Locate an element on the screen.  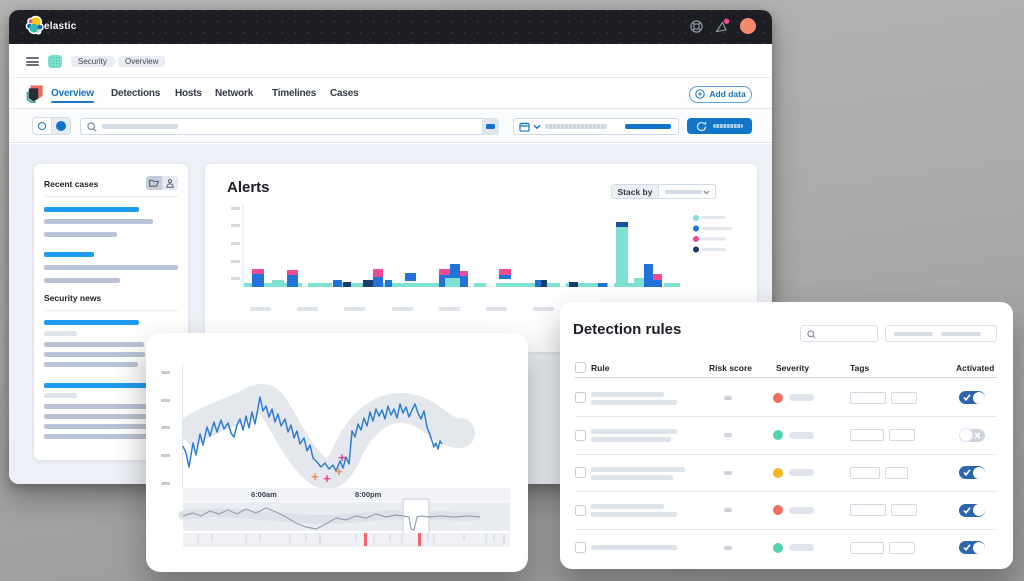
svg-text: 6:00am is located at coordinates (264, 494).